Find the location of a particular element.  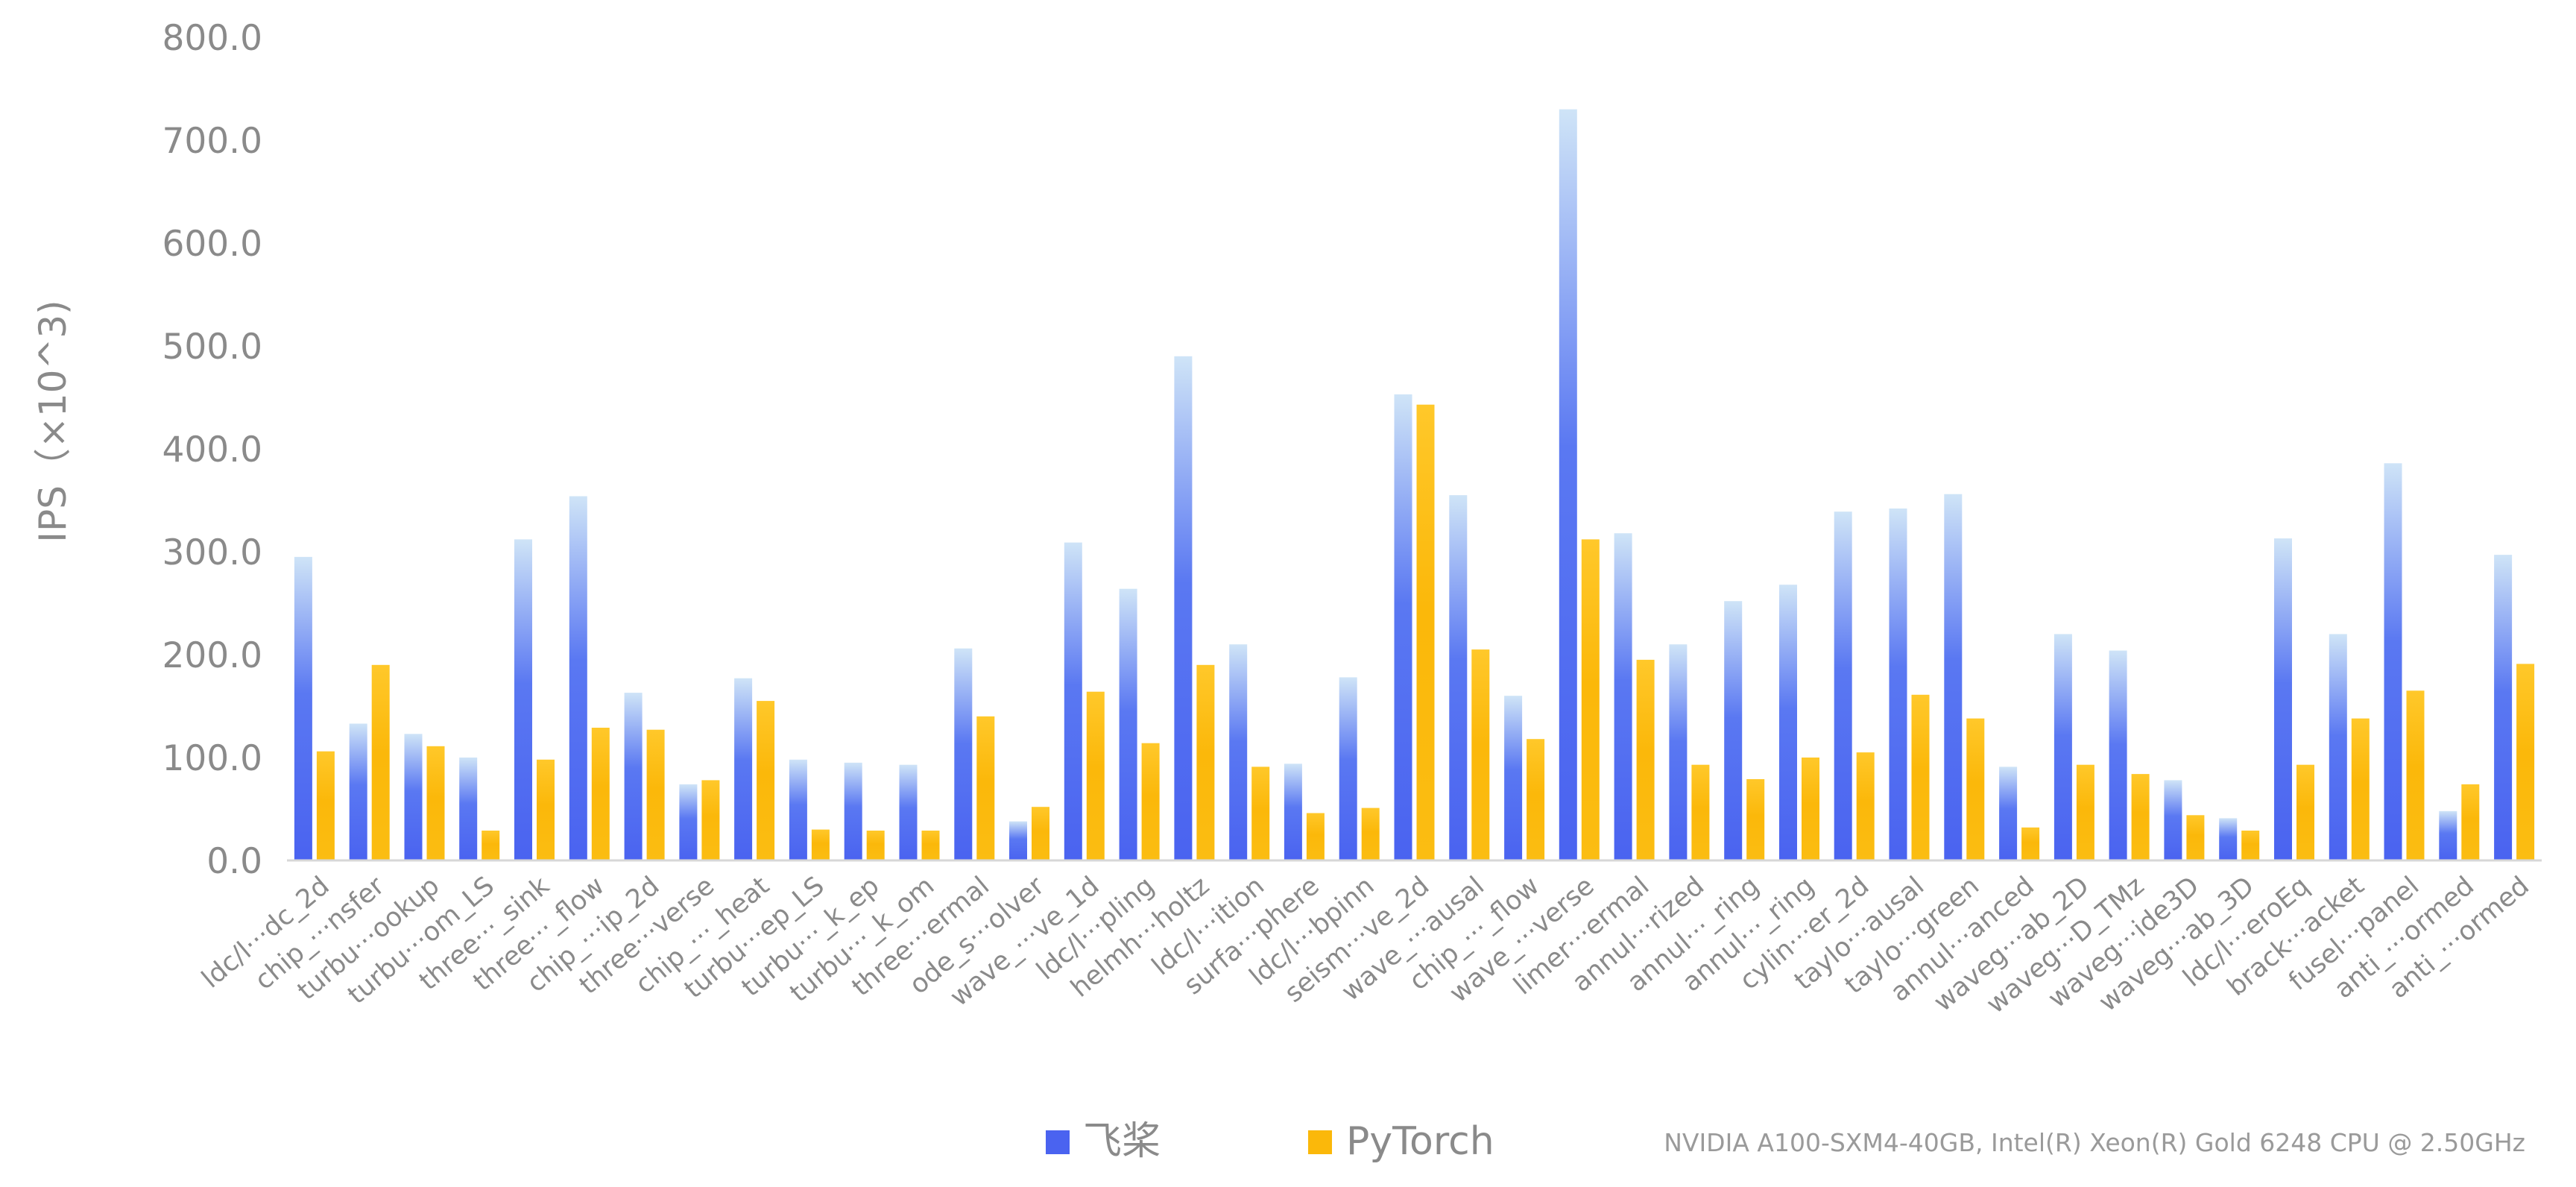

y-tick-label: 100.0 is located at coordinates (212, 758).